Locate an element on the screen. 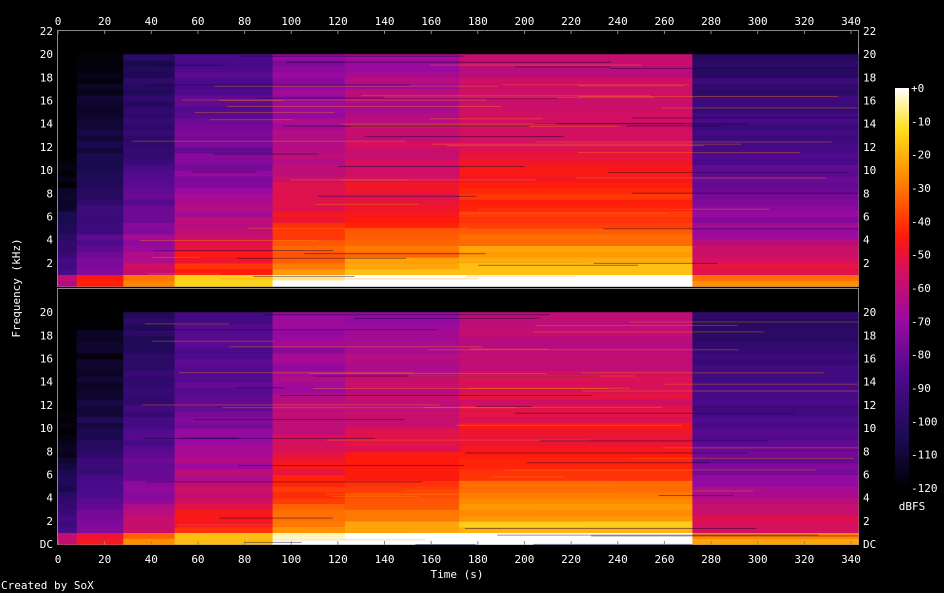 The height and width of the screenshot is (593, 944). y-tick-label: 20 is located at coordinates (869, 312).